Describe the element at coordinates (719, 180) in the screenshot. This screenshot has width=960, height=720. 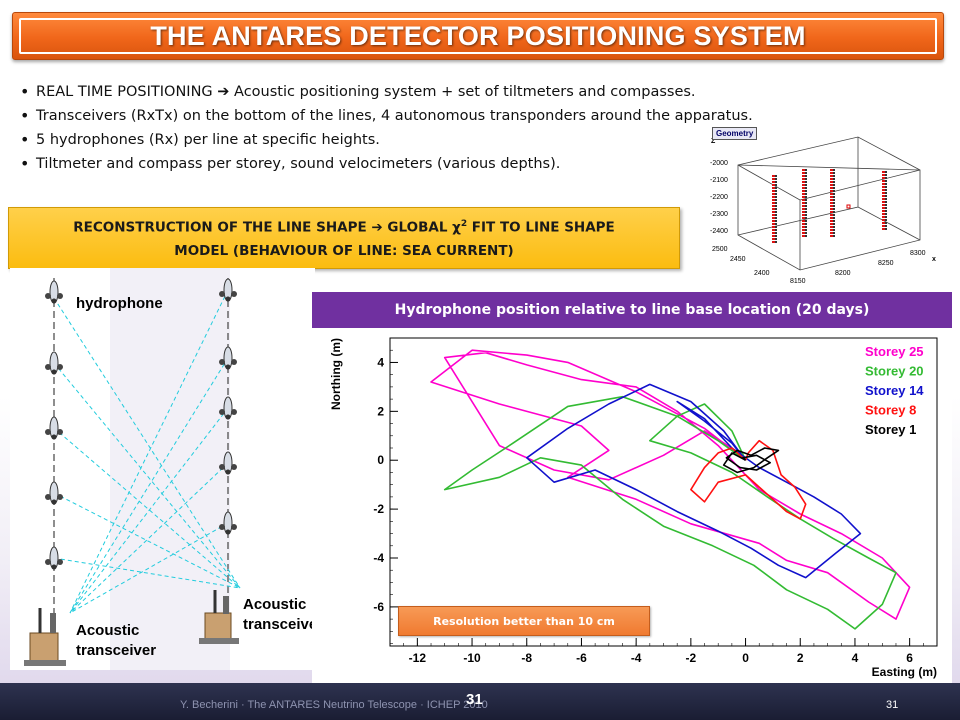
I see `geometry-z-tick: -2100` at that location.